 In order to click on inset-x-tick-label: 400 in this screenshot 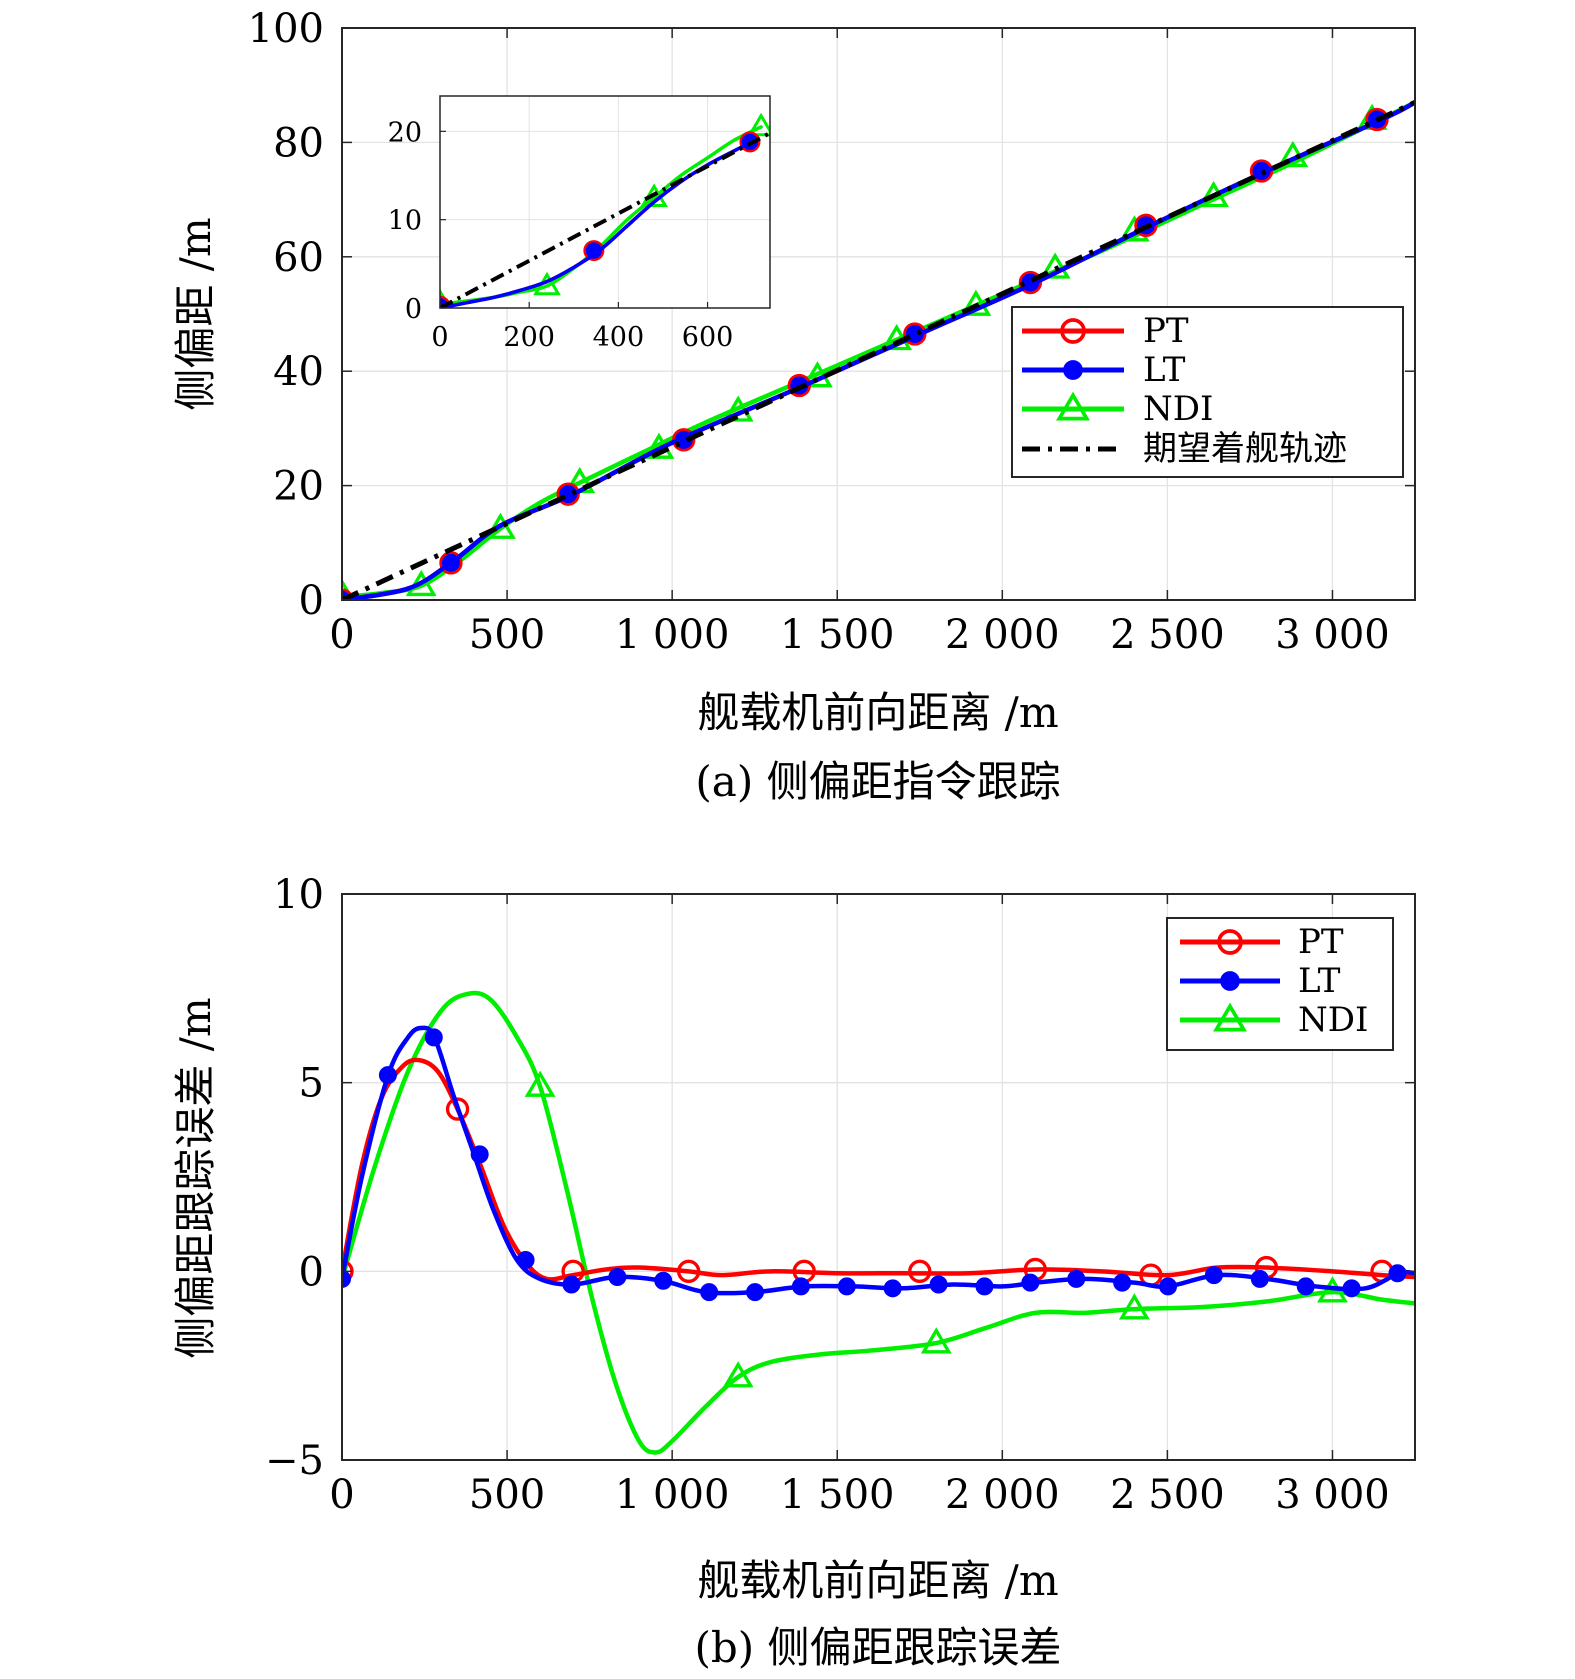, I will do `click(619, 337)`.